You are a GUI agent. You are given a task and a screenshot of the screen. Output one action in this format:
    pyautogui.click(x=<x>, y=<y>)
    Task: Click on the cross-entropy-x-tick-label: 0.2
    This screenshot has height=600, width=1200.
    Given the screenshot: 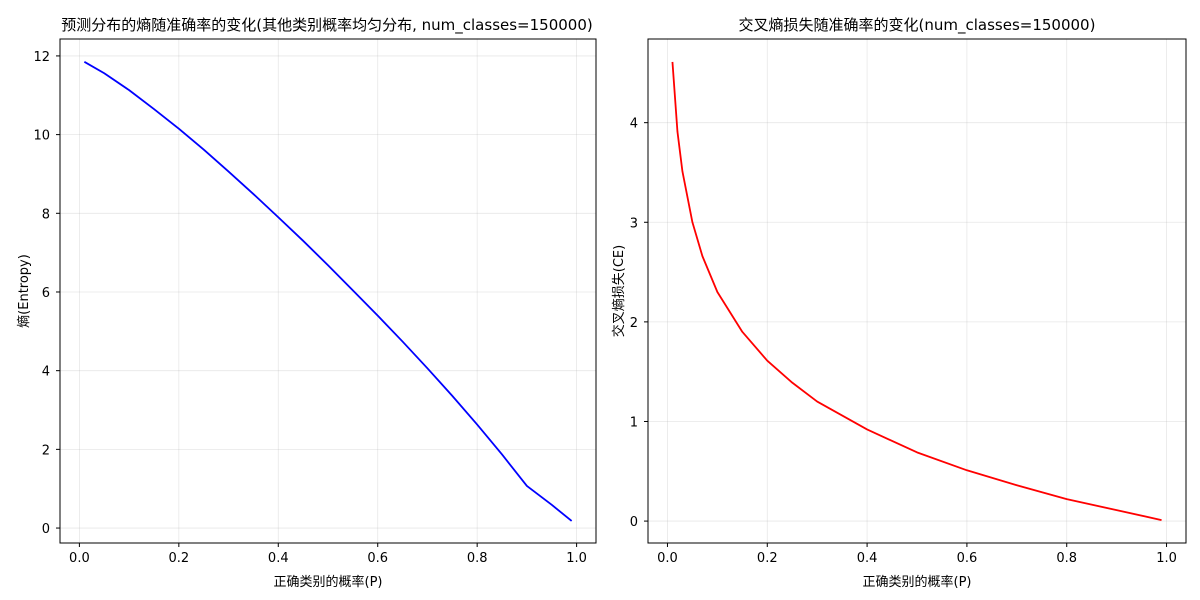 What is the action you would take?
    pyautogui.click(x=767, y=558)
    